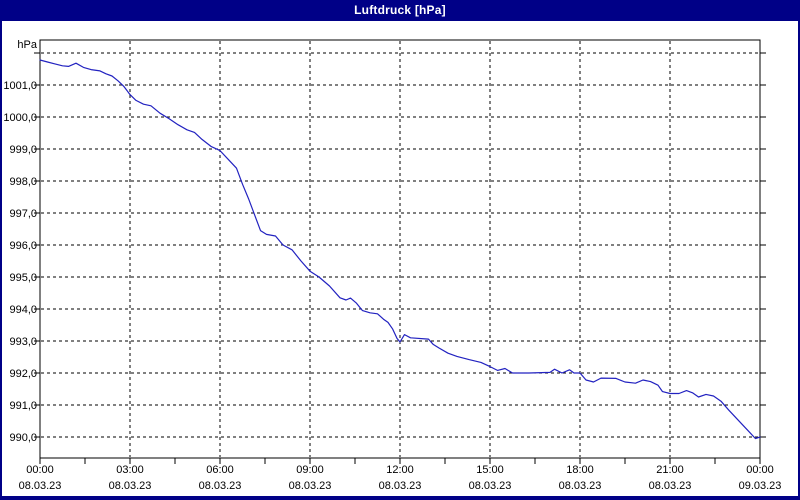 The width and height of the screenshot is (800, 500). Describe the element at coordinates (23, 150) in the screenshot. I see `y-axis-label: 999,0` at that location.